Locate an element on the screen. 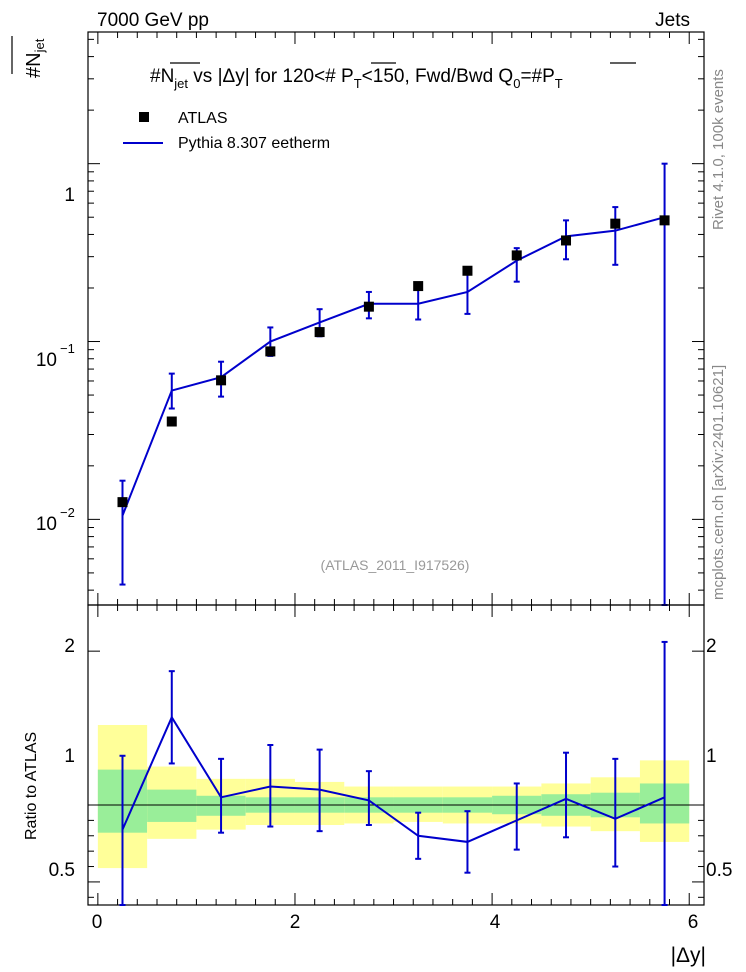 The image size is (746, 972). ytick-label-10m1: 10 is located at coordinates (46, 360).